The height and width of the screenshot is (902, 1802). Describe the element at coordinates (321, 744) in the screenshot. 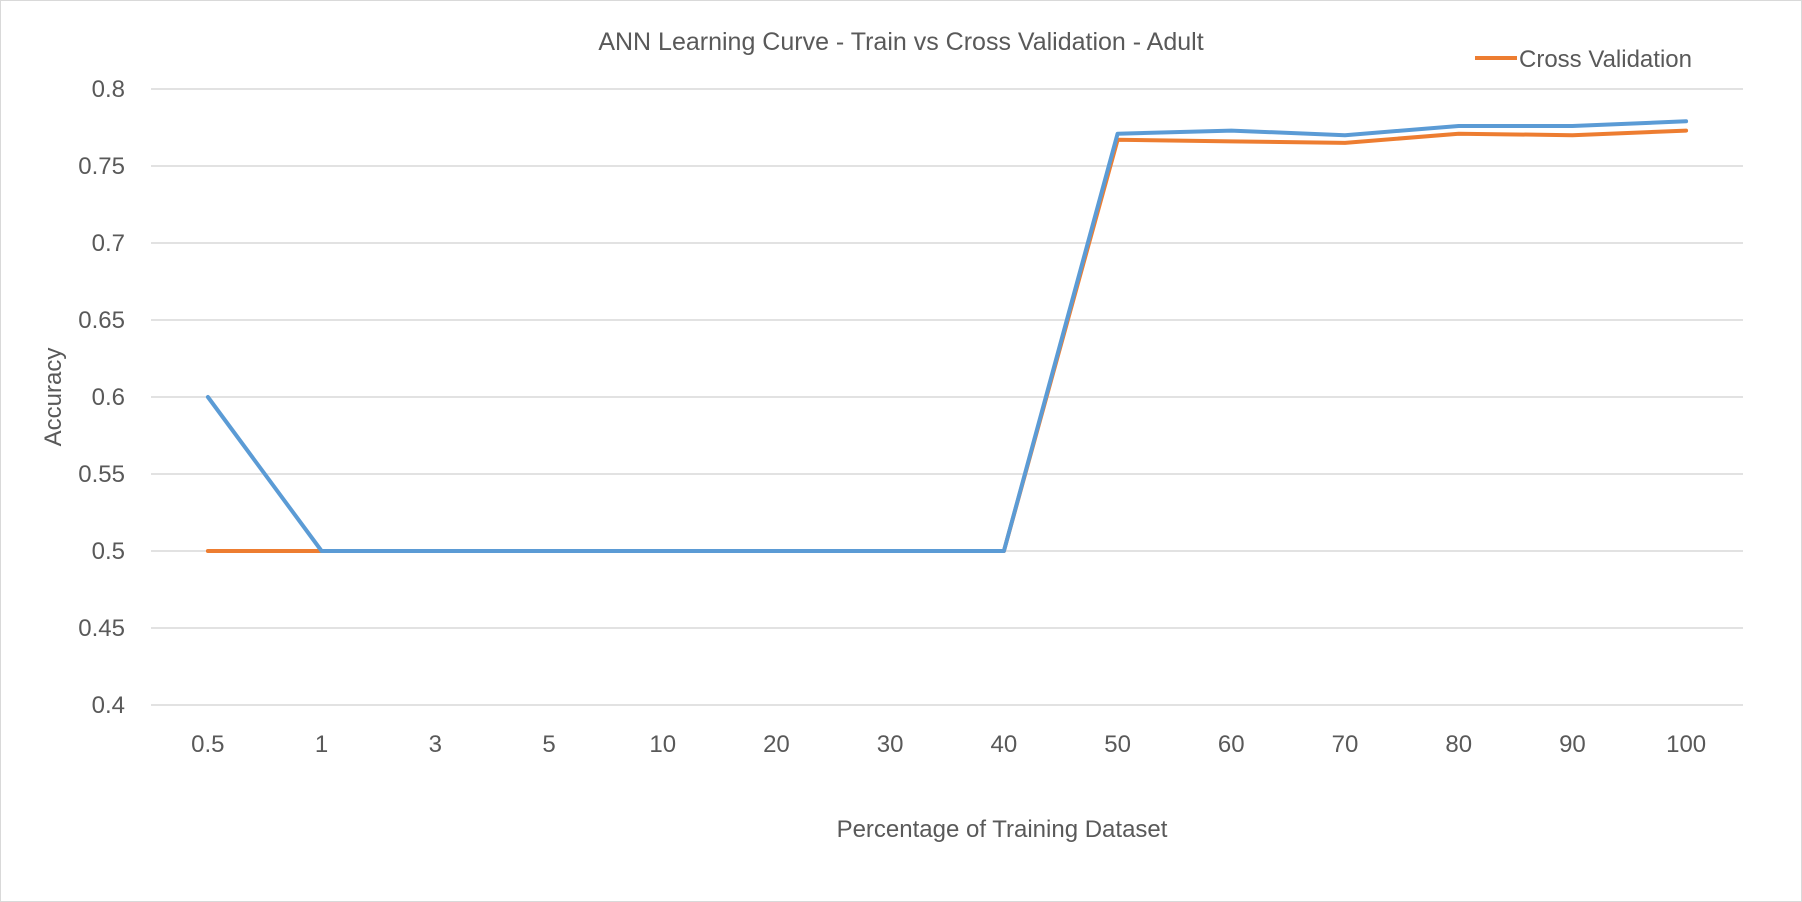

I see `x-tick-label: 1` at that location.